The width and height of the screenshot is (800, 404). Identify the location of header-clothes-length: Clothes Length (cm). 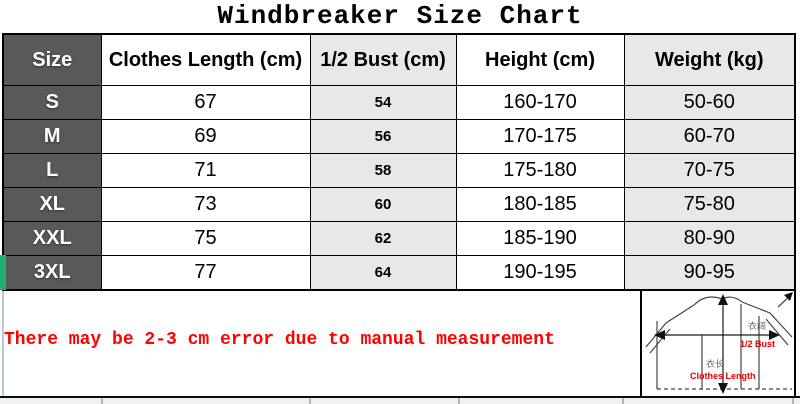
(205, 59).